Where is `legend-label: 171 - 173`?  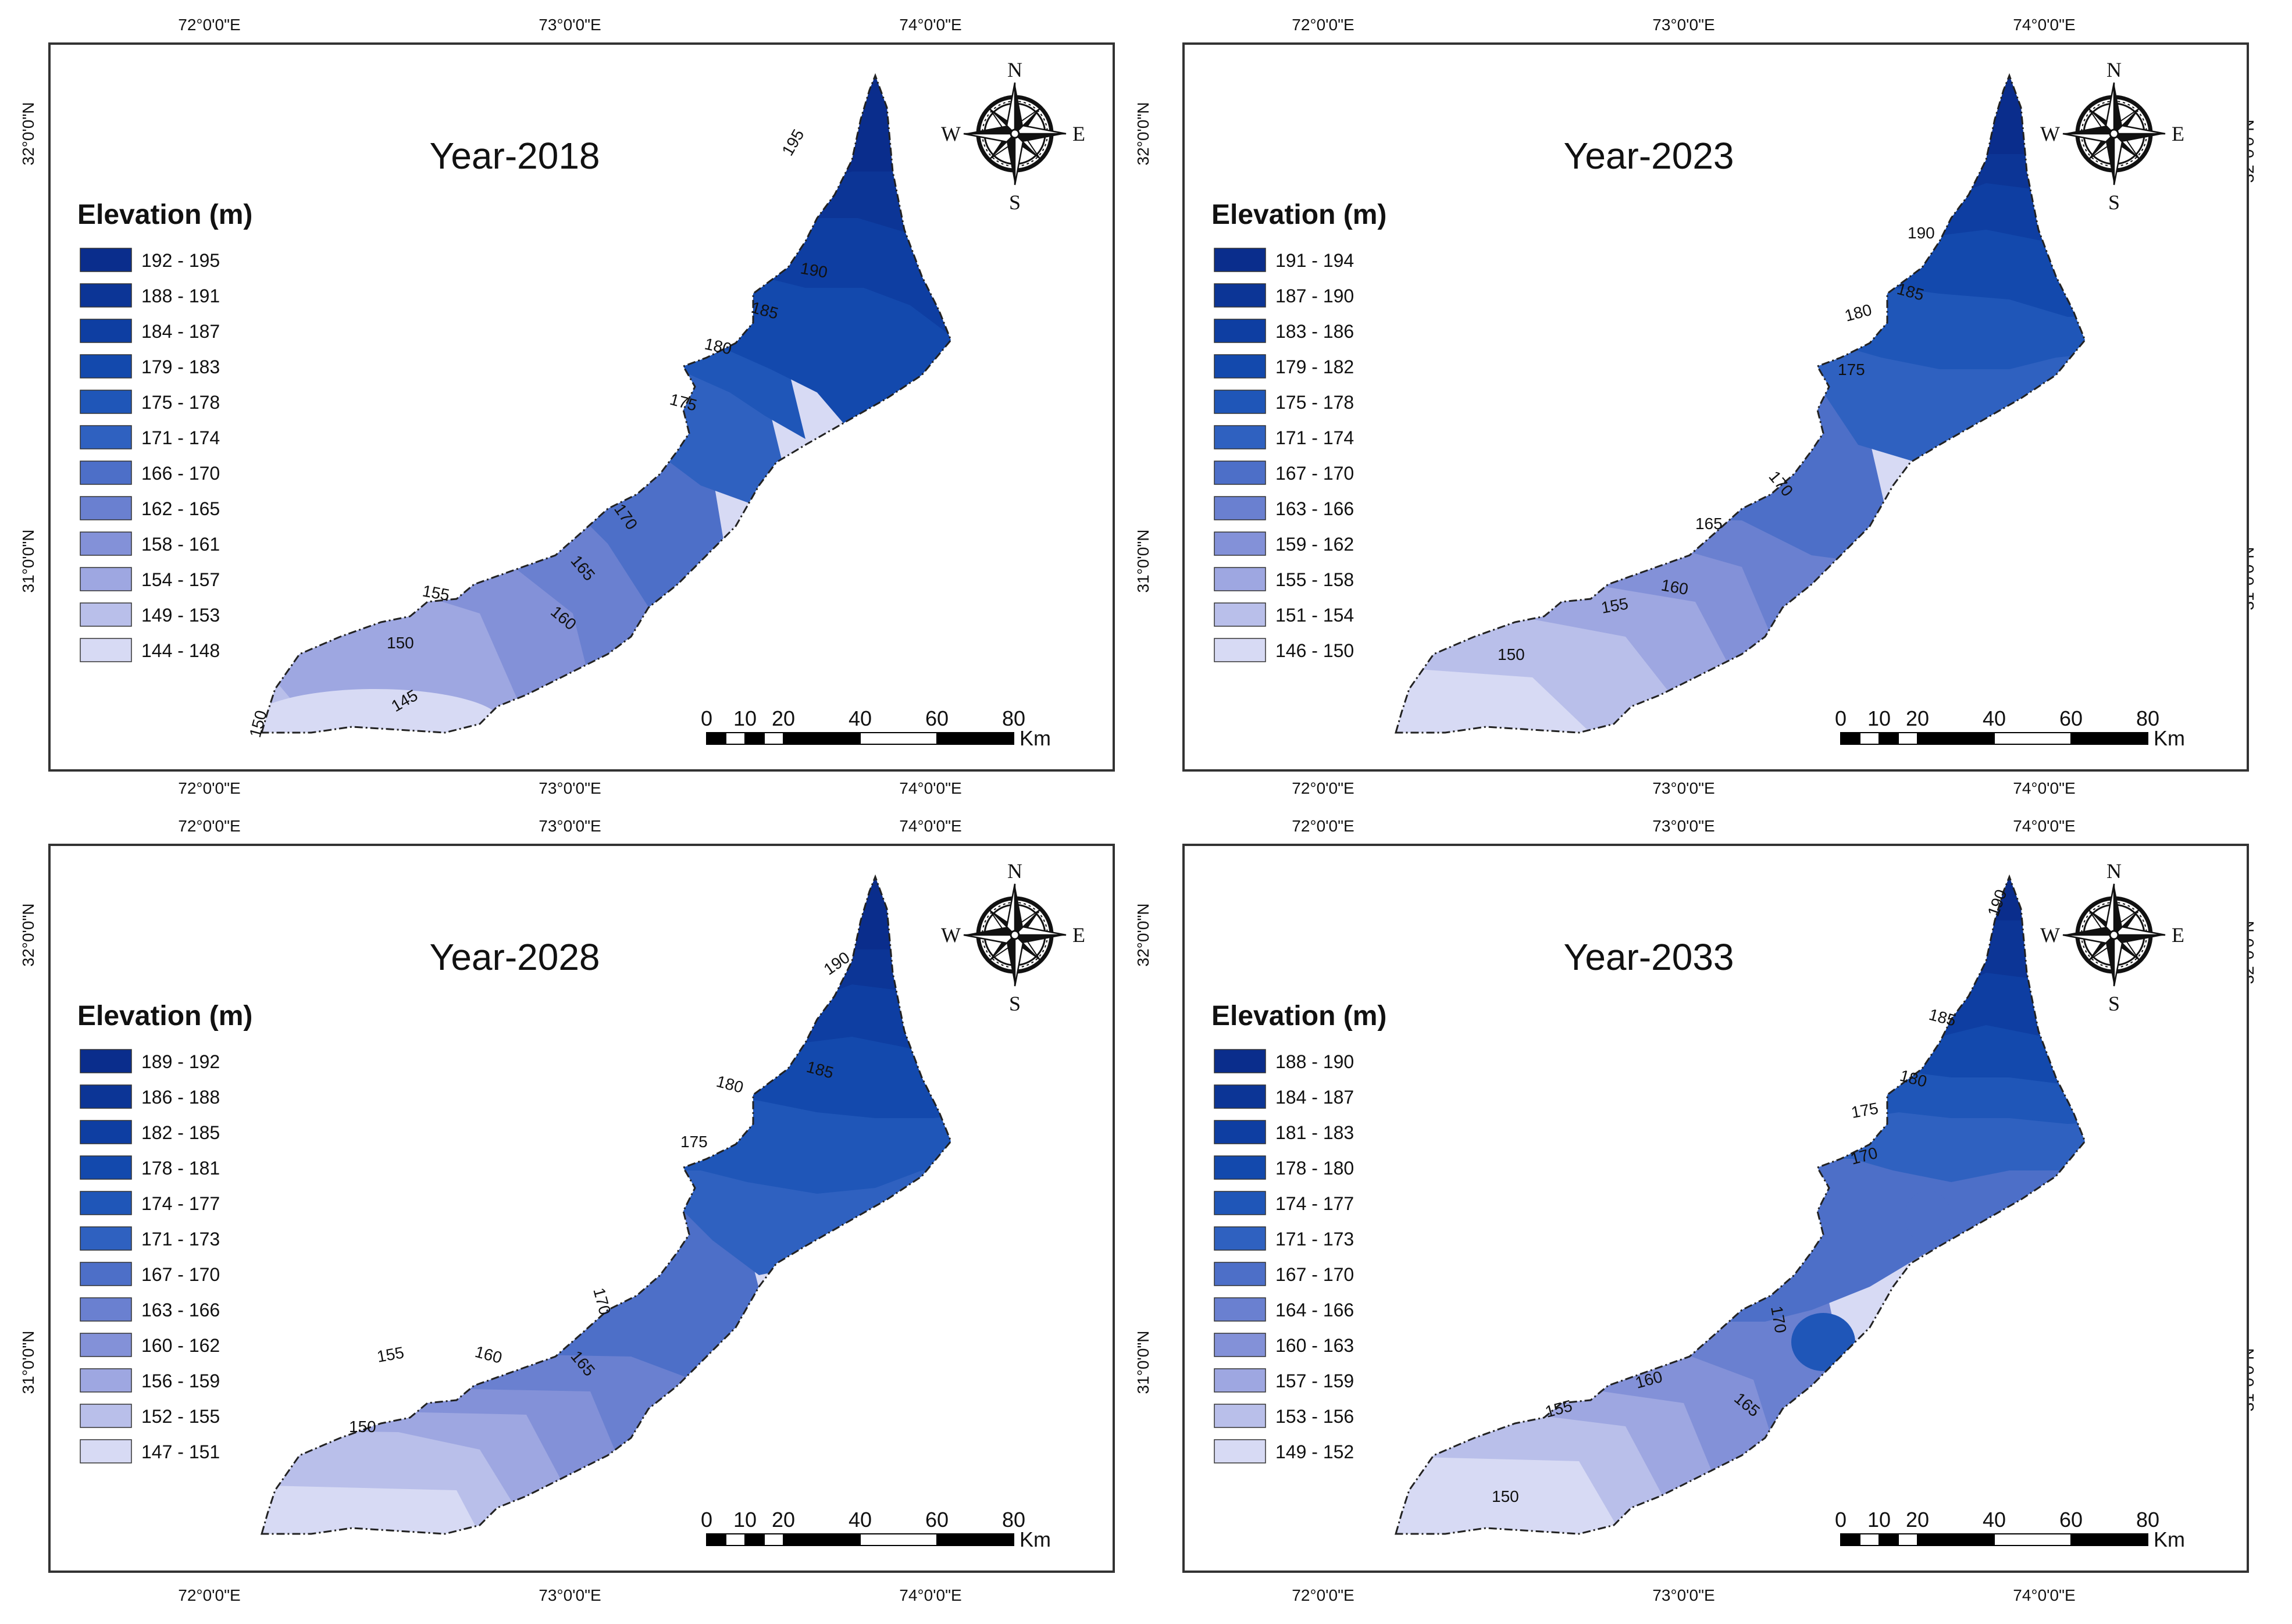
legend-label: 171 - 173 is located at coordinates (1315, 1239).